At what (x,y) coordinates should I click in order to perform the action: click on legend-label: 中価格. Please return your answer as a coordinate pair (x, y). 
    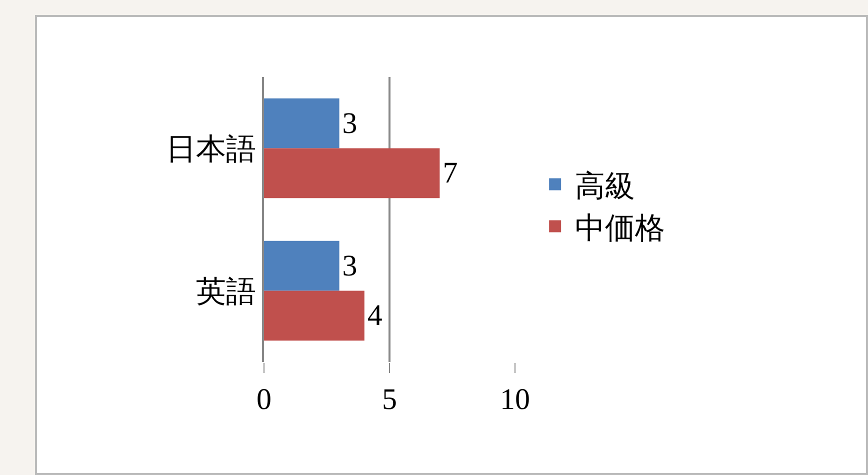
    Looking at the image, I should click on (620, 228).